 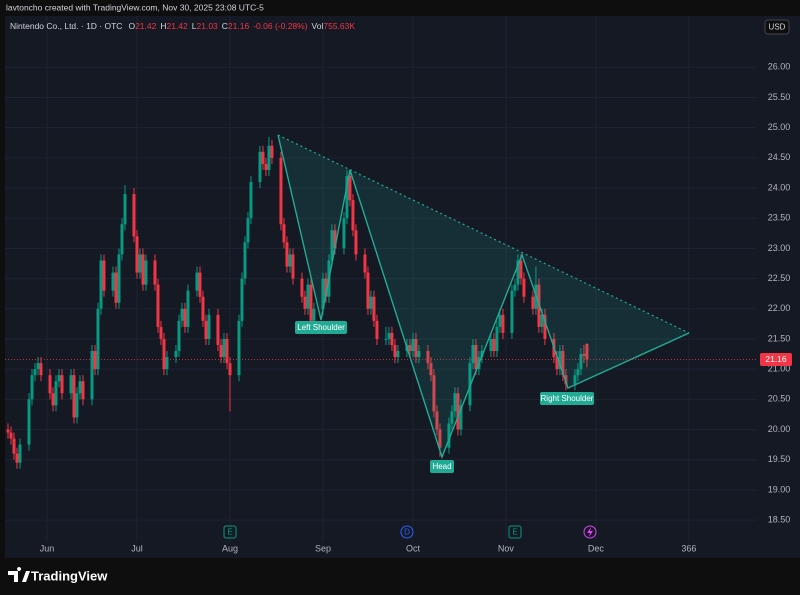 I want to click on y-tick-label: 20.50, so click(x=779, y=399).